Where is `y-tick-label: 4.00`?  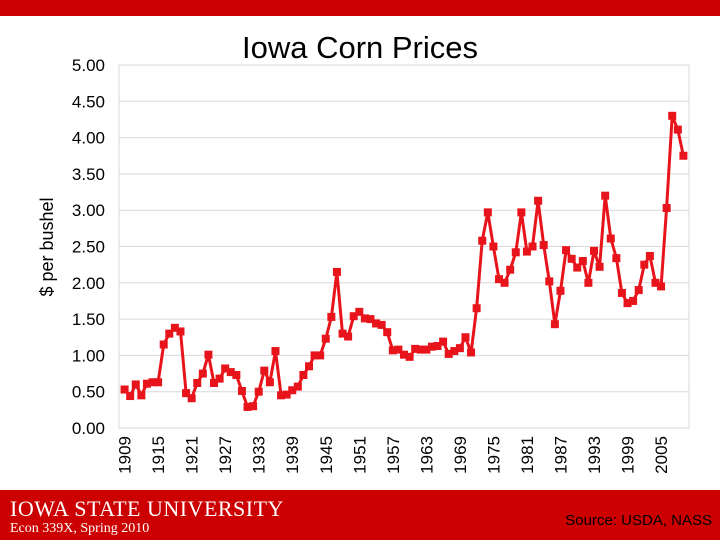 y-tick-label: 4.00 is located at coordinates (88, 138).